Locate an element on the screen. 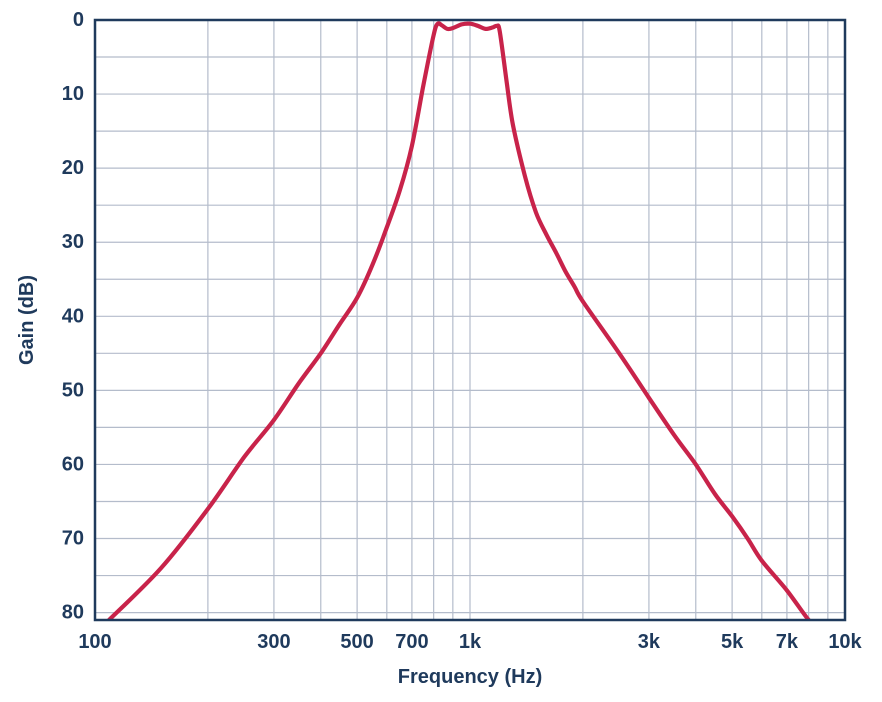  y-tick-label: 30 is located at coordinates (73, 242).